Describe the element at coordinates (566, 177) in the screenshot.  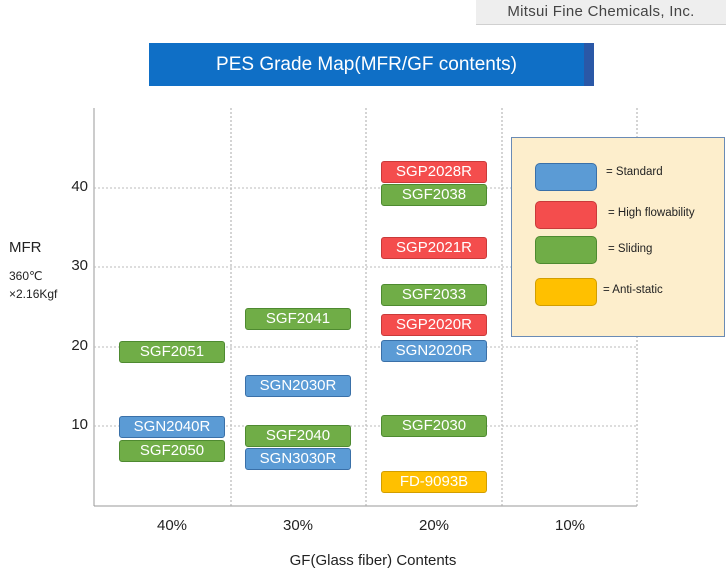
I see `legend-swatch-standard` at that location.